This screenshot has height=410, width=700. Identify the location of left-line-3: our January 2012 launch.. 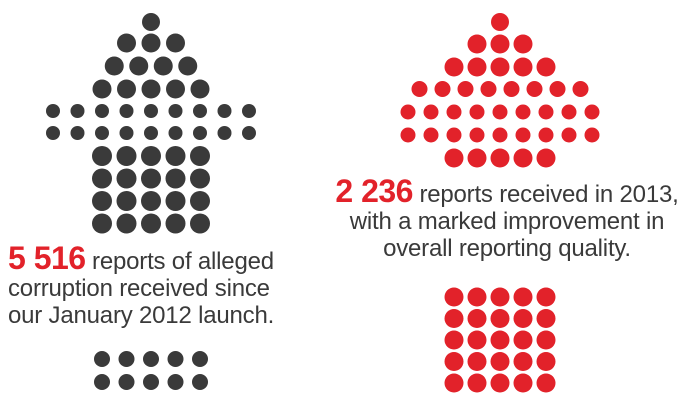
(141, 315).